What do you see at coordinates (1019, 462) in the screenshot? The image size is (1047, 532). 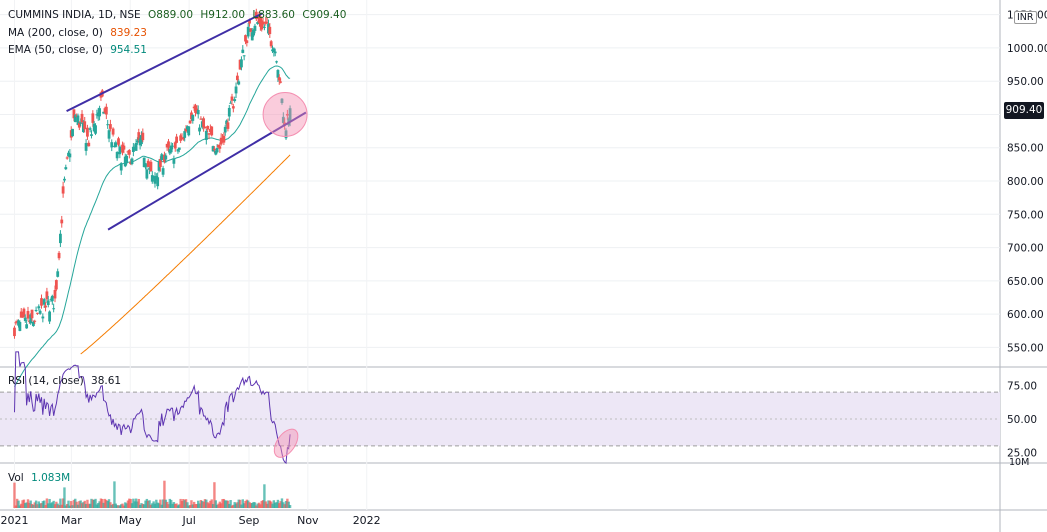 I see `volume-axis-unit: 10M` at bounding box center [1019, 462].